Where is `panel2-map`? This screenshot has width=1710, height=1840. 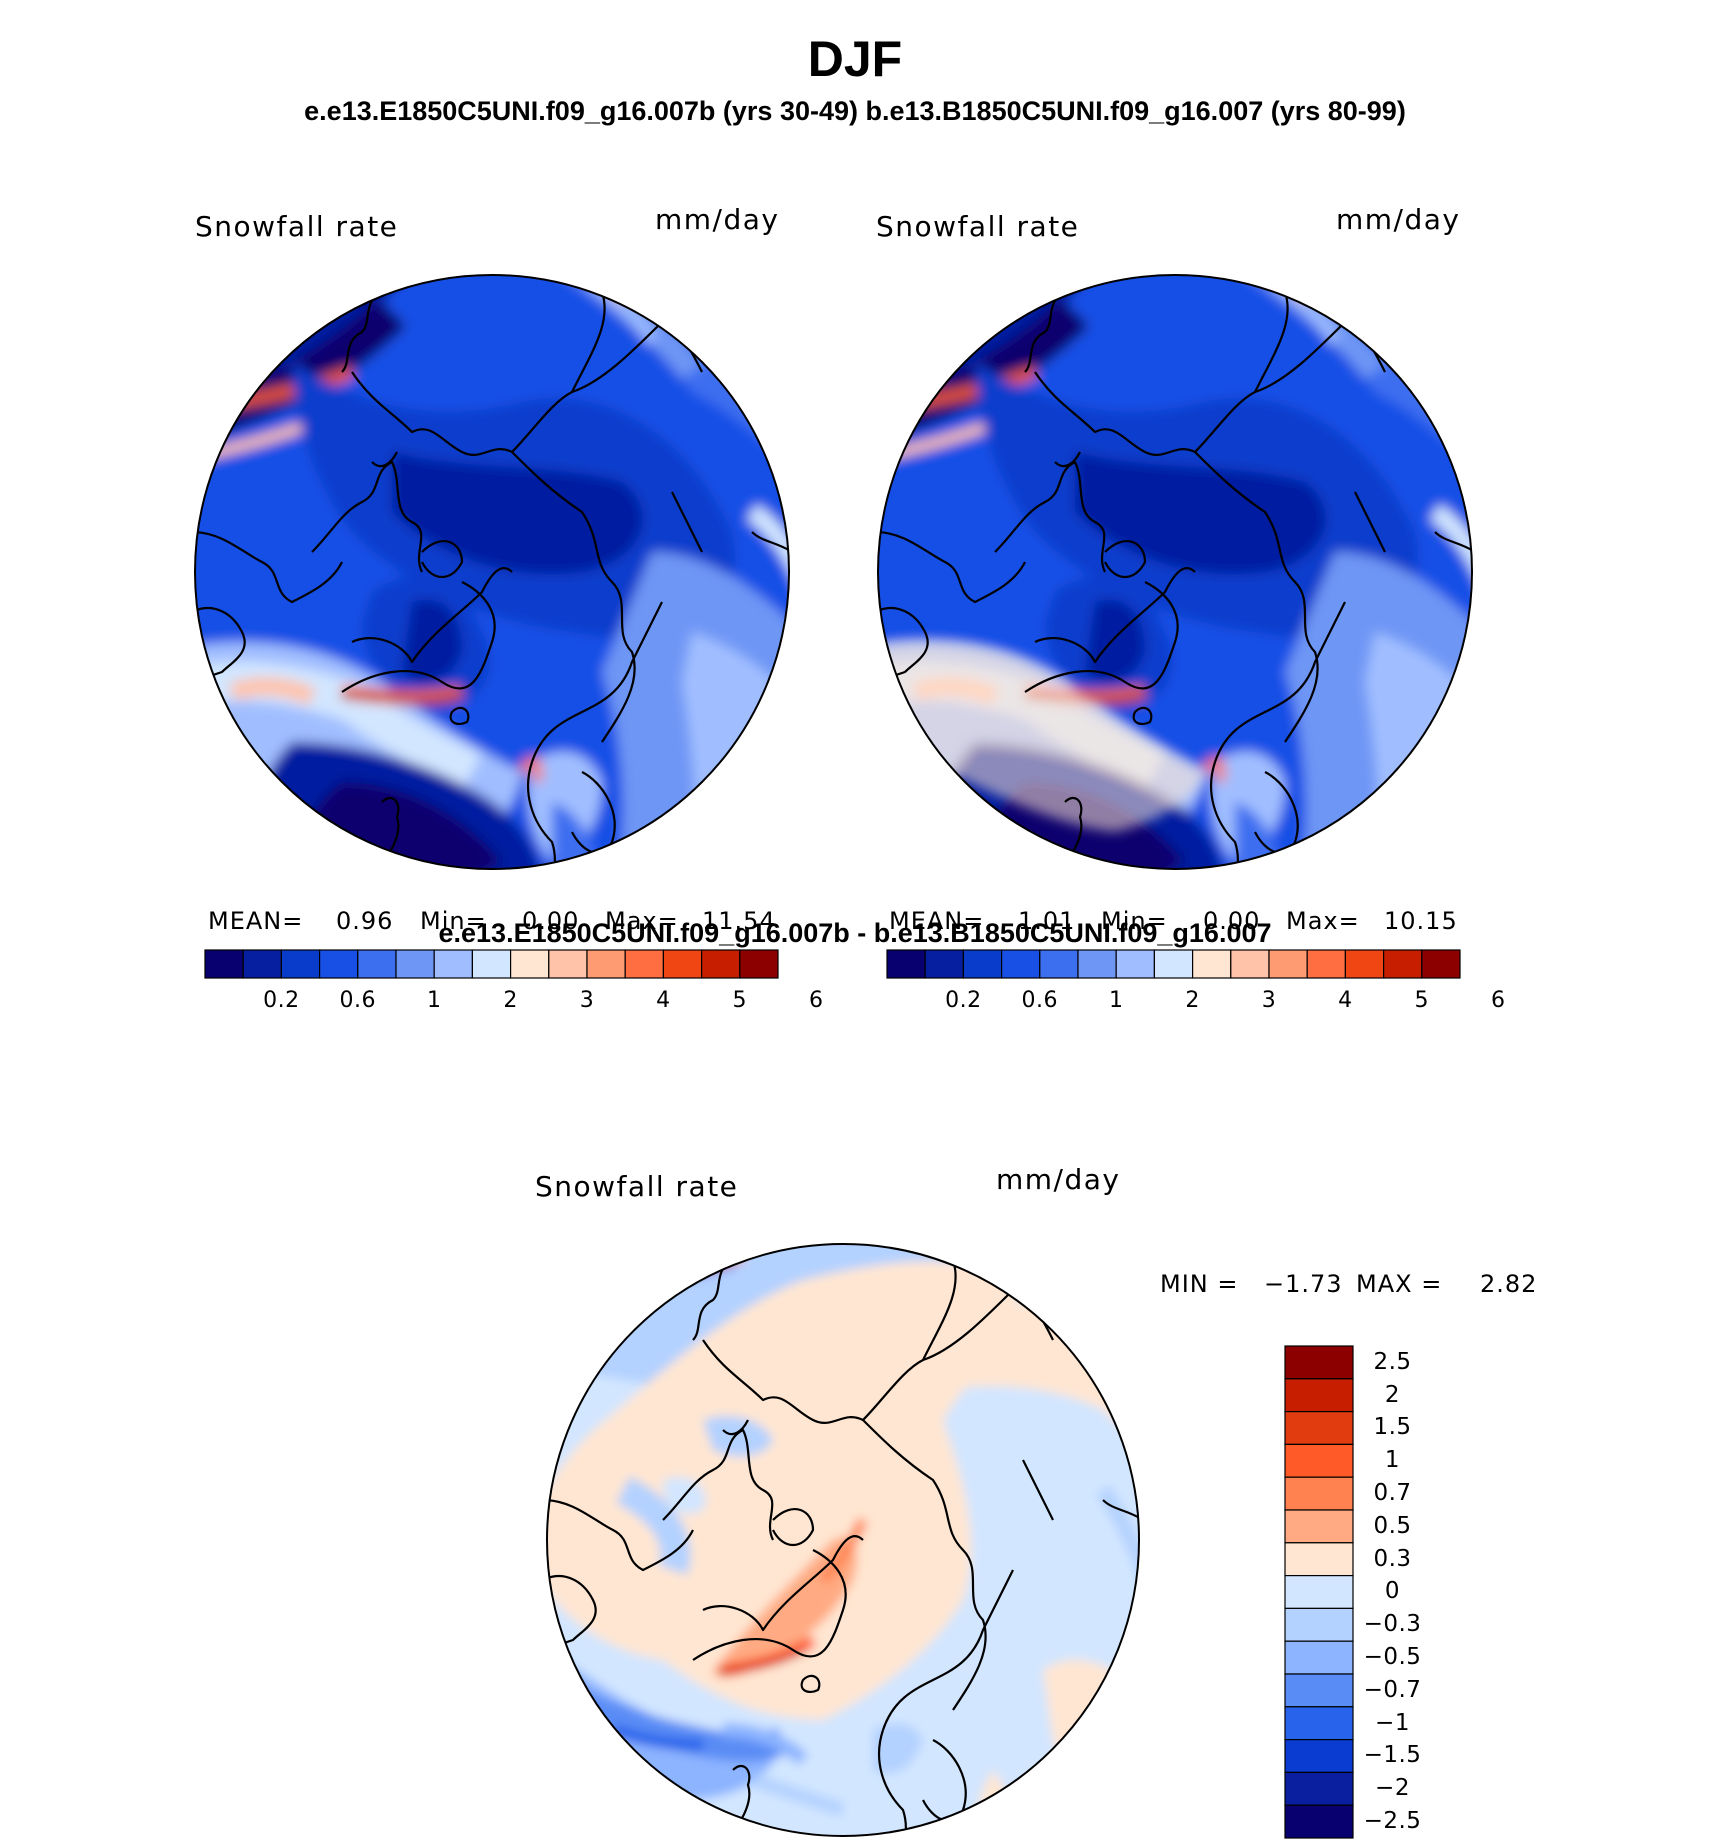 panel2-map is located at coordinates (1175, 572).